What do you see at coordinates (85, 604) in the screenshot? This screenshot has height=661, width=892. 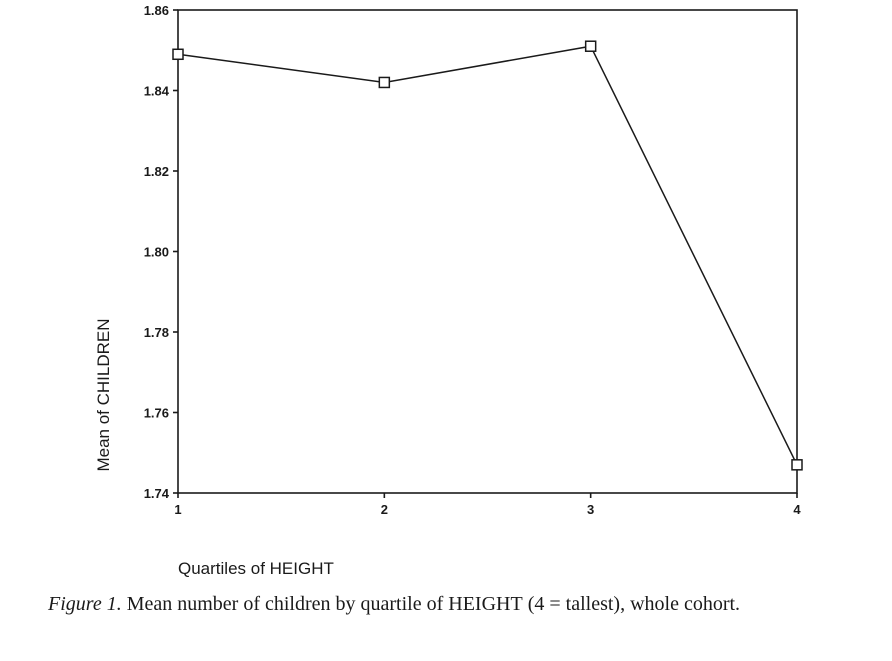 I see `figure-label: Figure 1.` at bounding box center [85, 604].